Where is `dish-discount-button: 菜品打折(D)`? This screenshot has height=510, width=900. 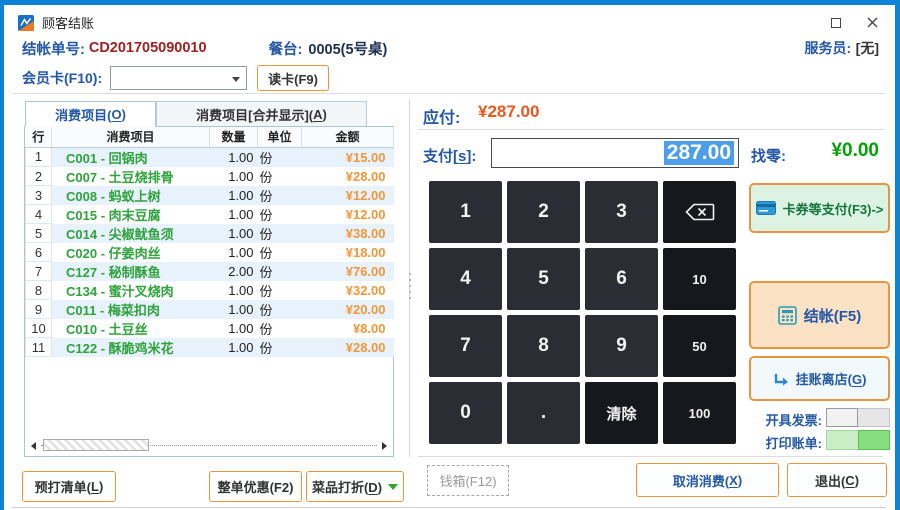 dish-discount-button: 菜品打折(D) is located at coordinates (355, 486).